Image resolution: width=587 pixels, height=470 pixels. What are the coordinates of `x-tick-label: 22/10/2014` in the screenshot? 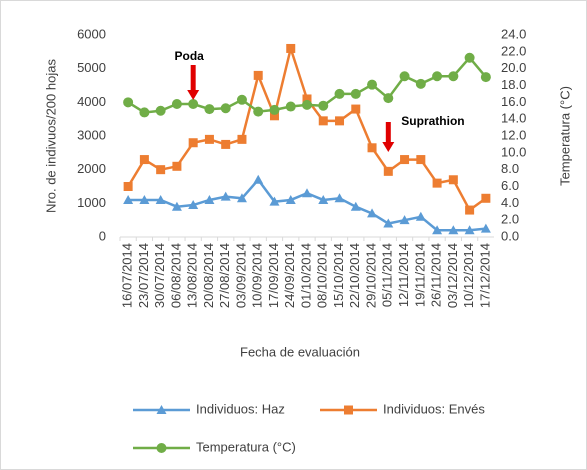 It's located at (354, 275).